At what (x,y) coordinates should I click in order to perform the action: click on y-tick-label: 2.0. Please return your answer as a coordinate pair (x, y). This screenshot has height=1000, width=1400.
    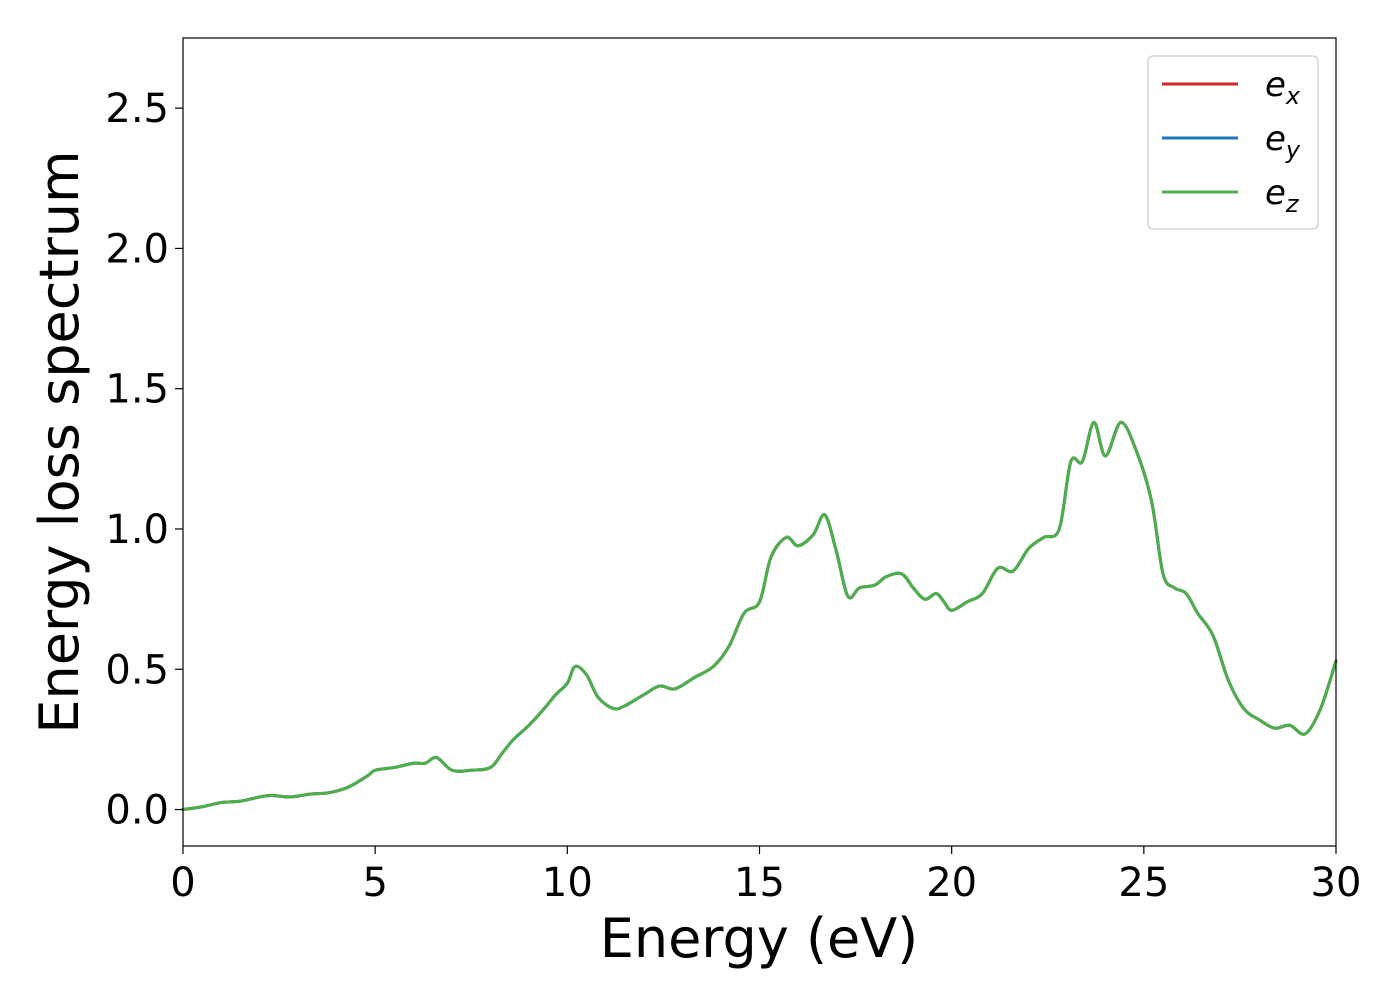
    Looking at the image, I should click on (137, 249).